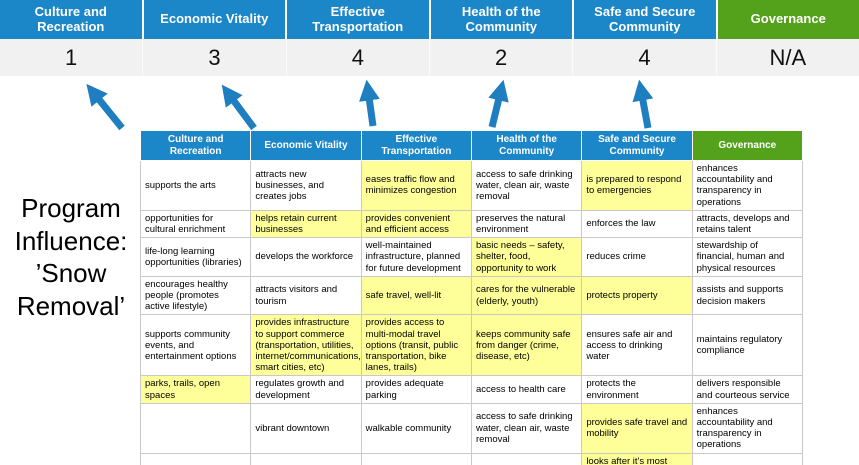 The height and width of the screenshot is (465, 859). I want to click on matrix-cell-r7-c5: provides safe travel and mobility, so click(637, 428).